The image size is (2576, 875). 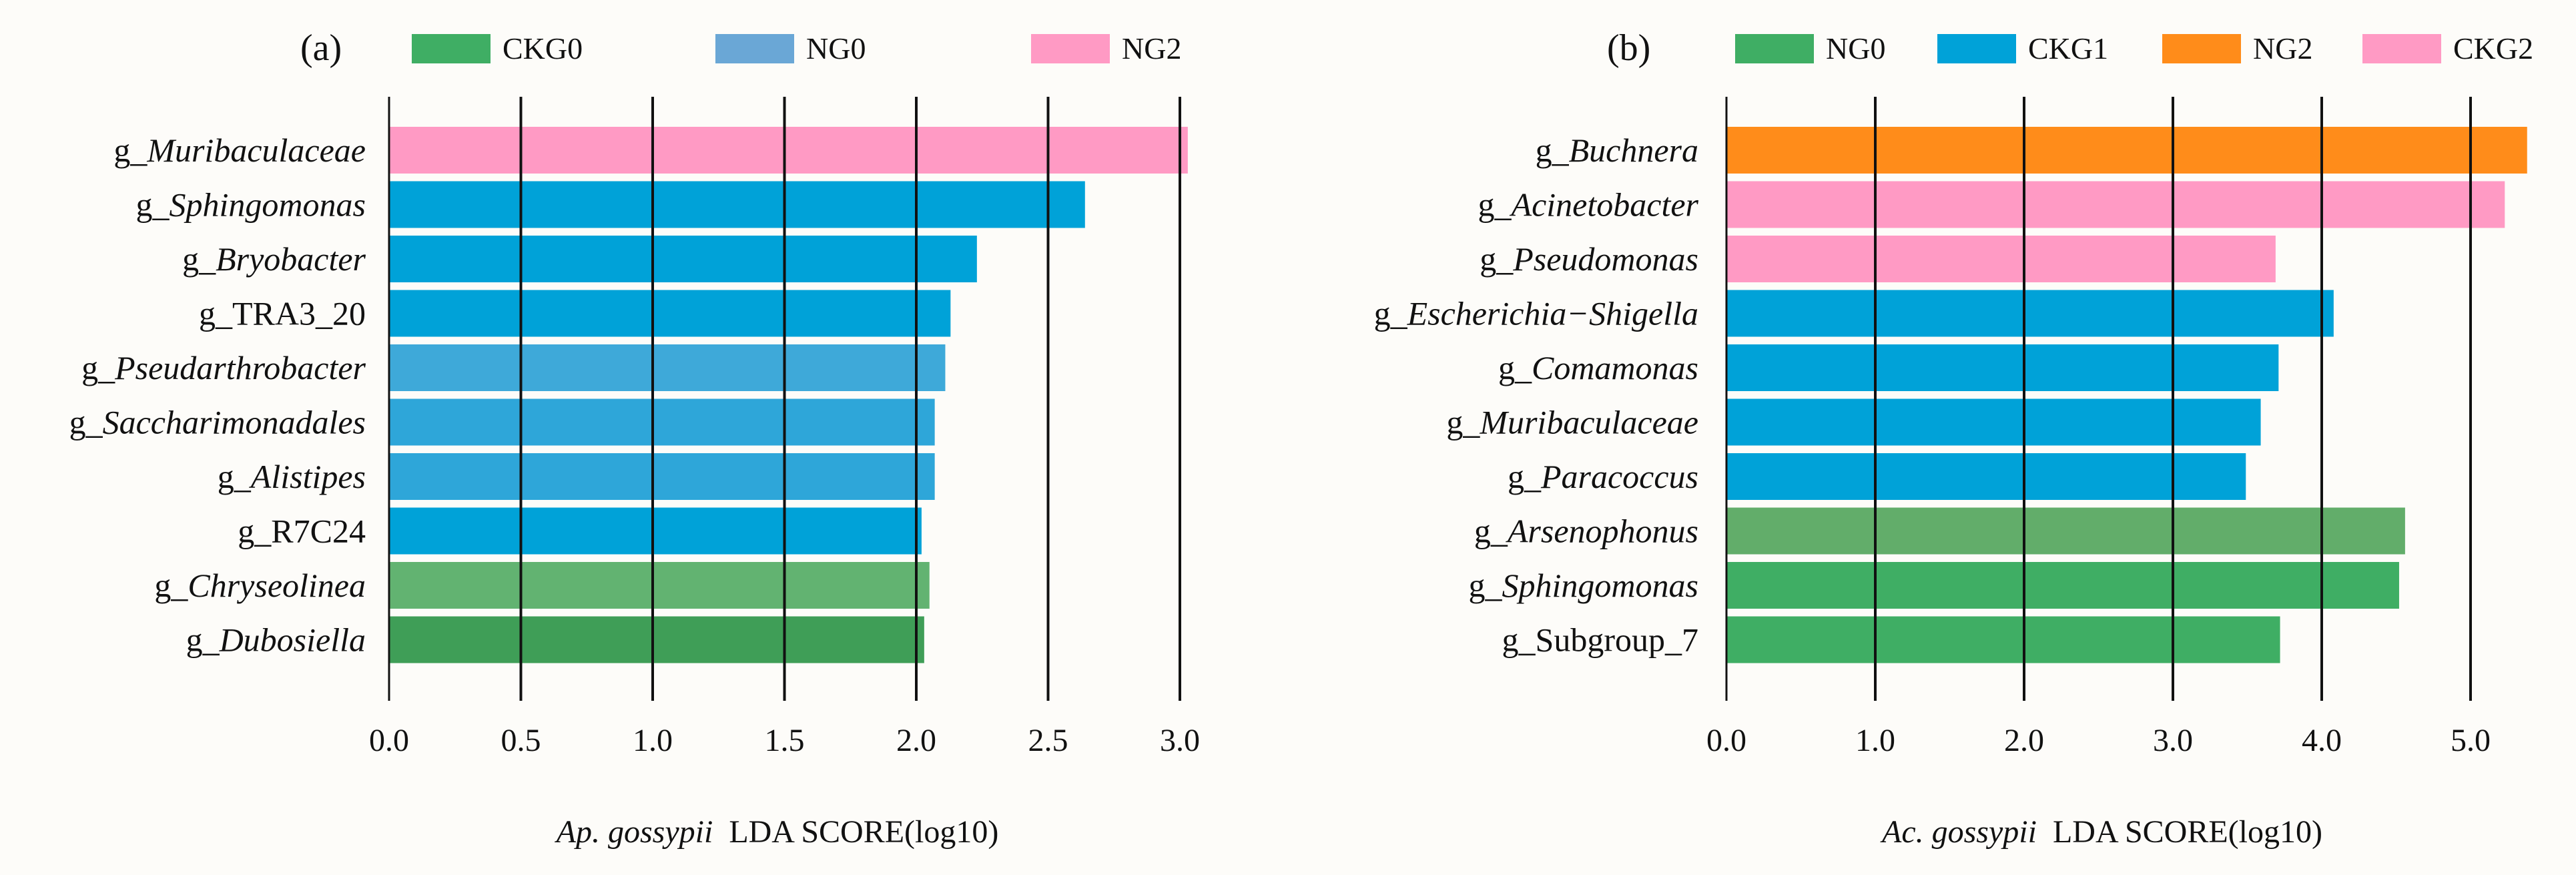 What do you see at coordinates (1617, 640) in the screenshot?
I see `category-name: Subgroup_7` at bounding box center [1617, 640].